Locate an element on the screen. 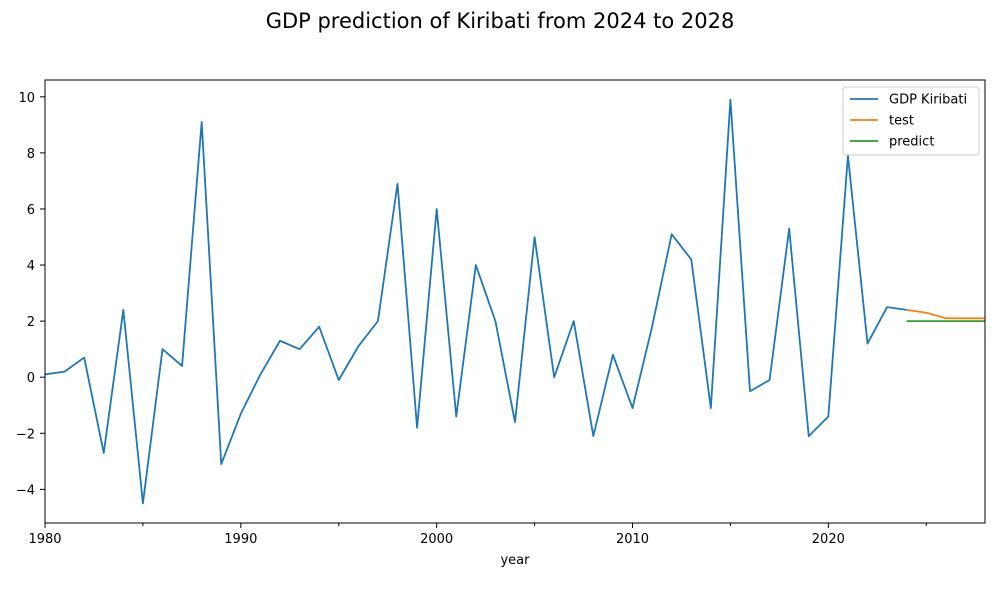 The height and width of the screenshot is (600, 1000). x-tick-label: 1990 is located at coordinates (240, 539).